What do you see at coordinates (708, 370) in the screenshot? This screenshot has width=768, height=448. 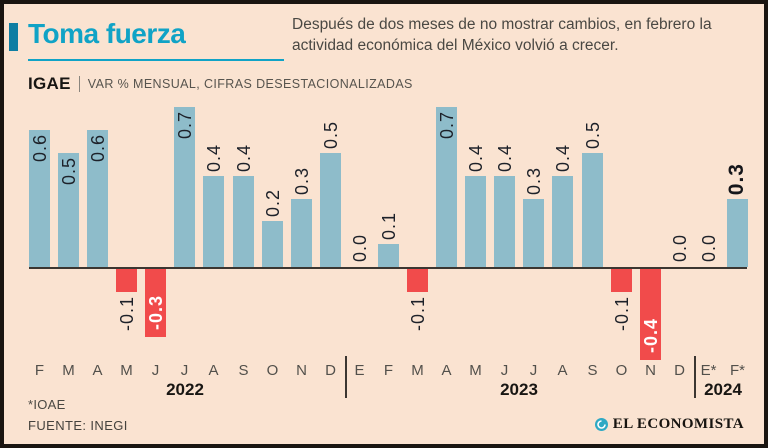 I see `axis-month-label: E*` at bounding box center [708, 370].